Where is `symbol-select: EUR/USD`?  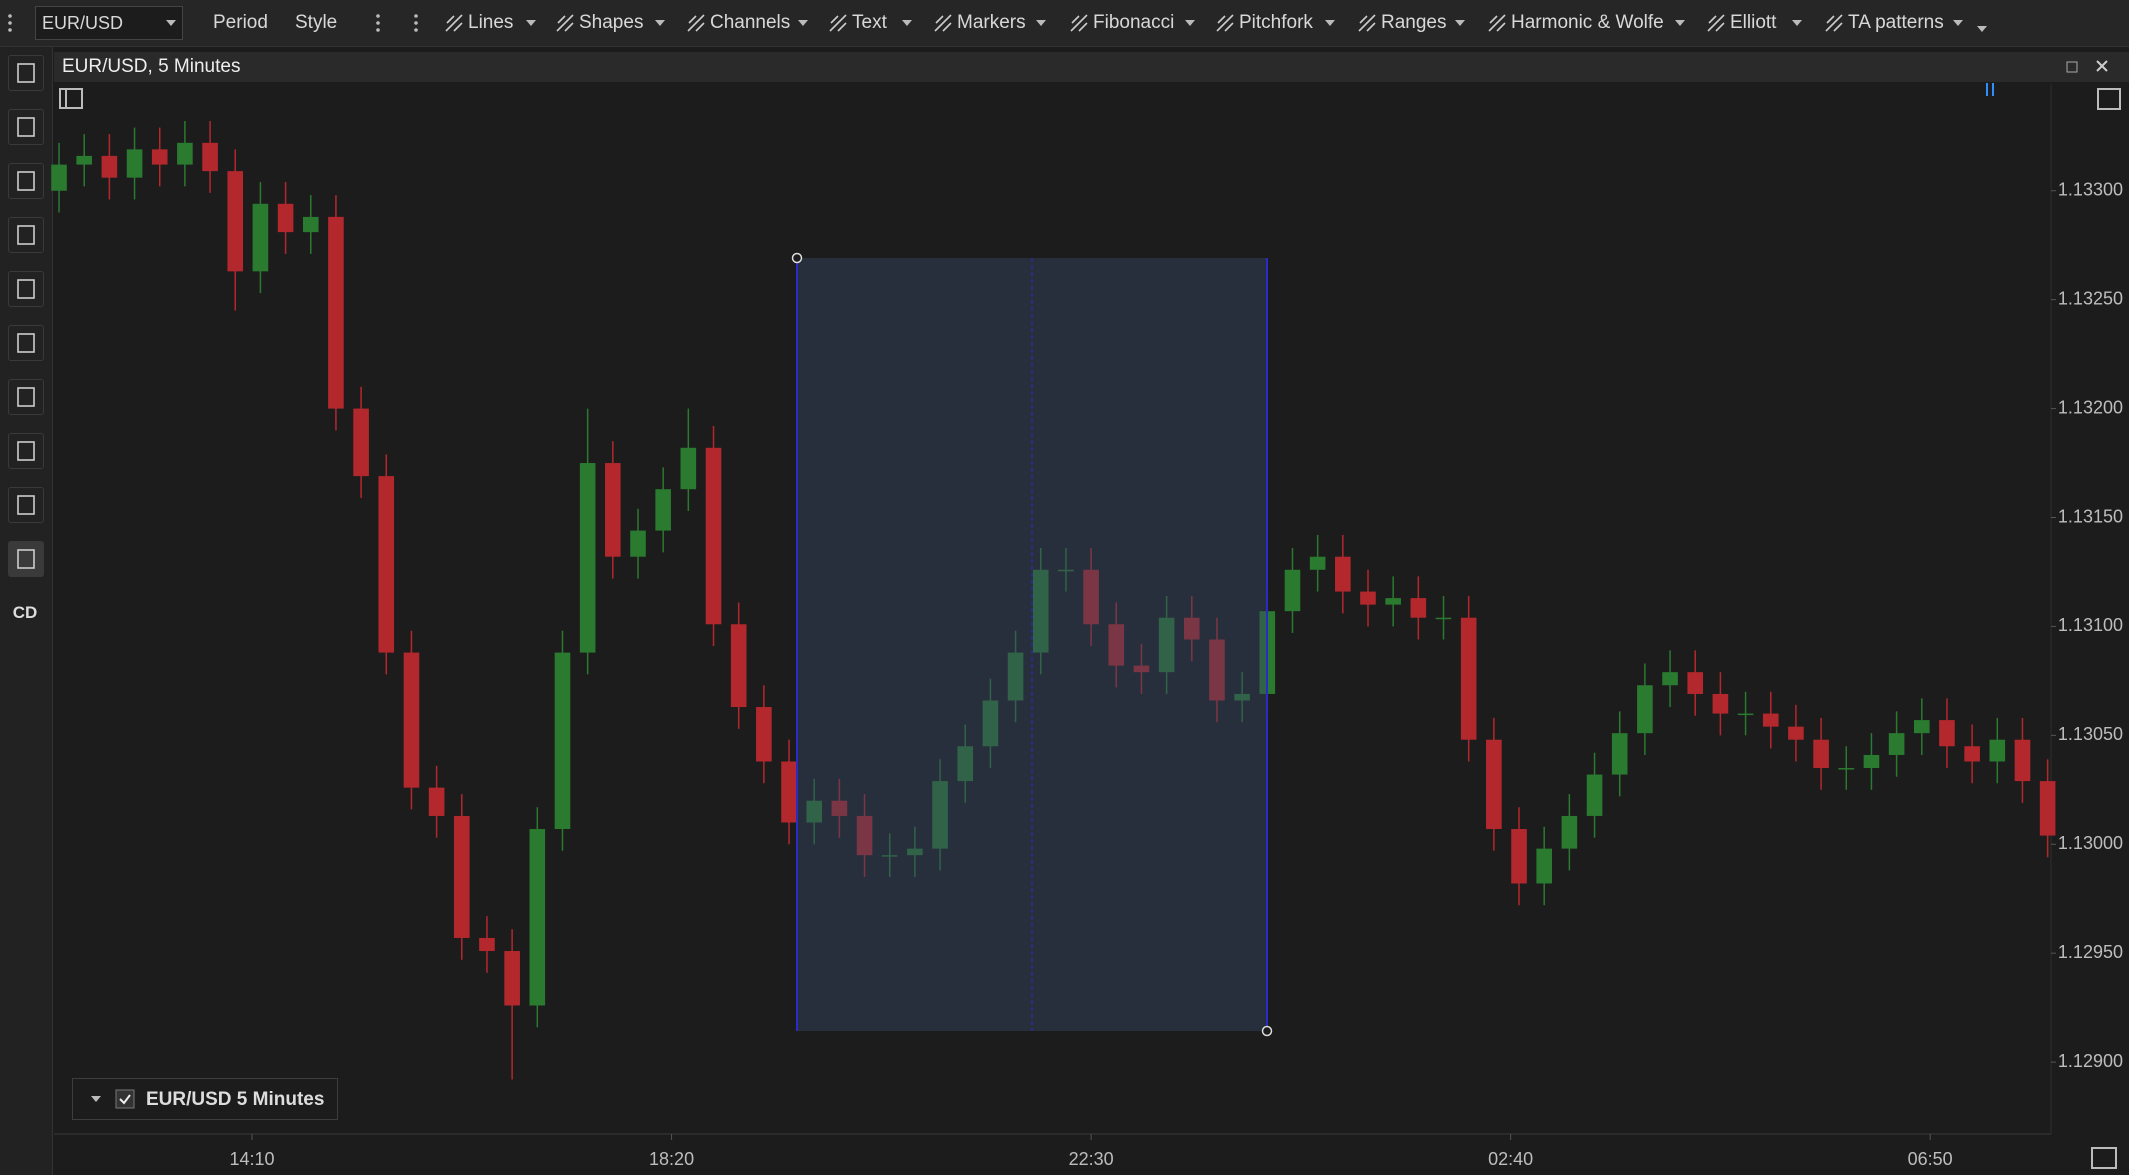
symbol-select: EUR/USD is located at coordinates (109, 23).